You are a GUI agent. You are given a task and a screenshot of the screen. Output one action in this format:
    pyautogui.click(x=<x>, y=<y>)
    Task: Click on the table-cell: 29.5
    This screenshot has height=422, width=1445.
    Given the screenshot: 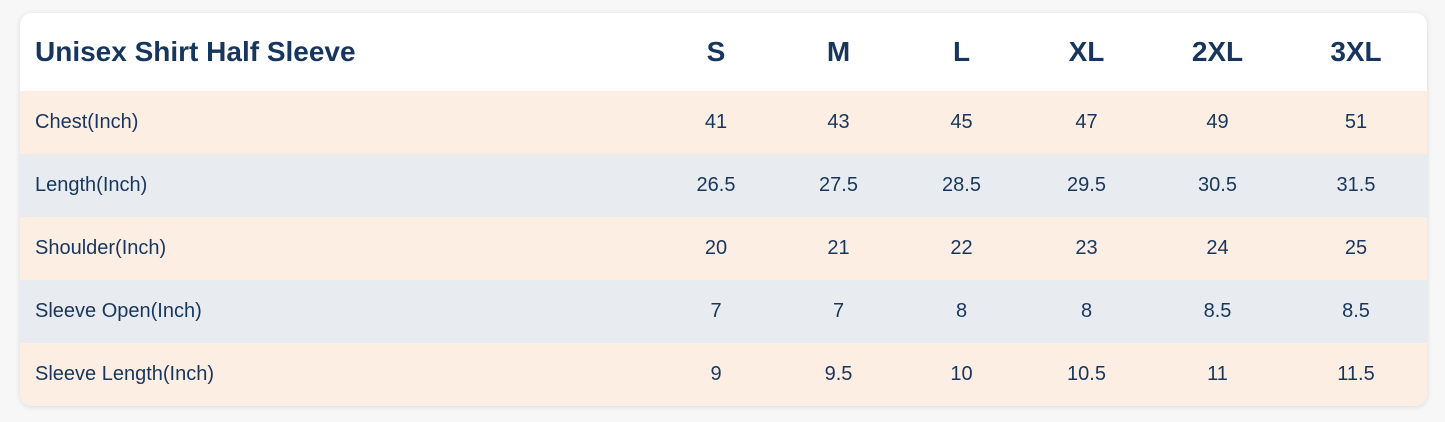 What is the action you would take?
    pyautogui.click(x=1086, y=185)
    